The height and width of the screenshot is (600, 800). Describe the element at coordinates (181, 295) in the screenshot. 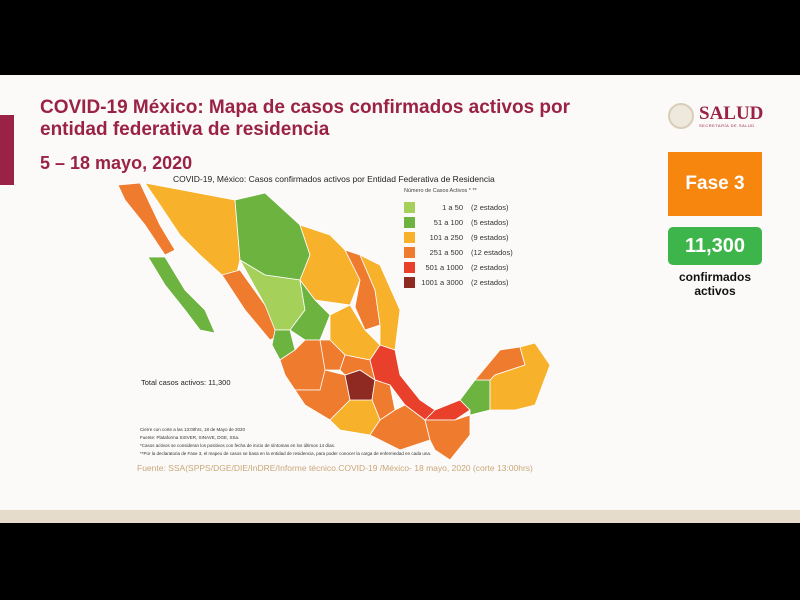

I see `state-baja-california-sur` at that location.